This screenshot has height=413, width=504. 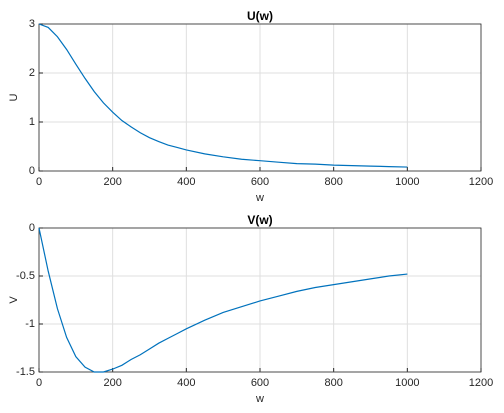 I want to click on y-tick-label: 1, so click(x=32, y=122).